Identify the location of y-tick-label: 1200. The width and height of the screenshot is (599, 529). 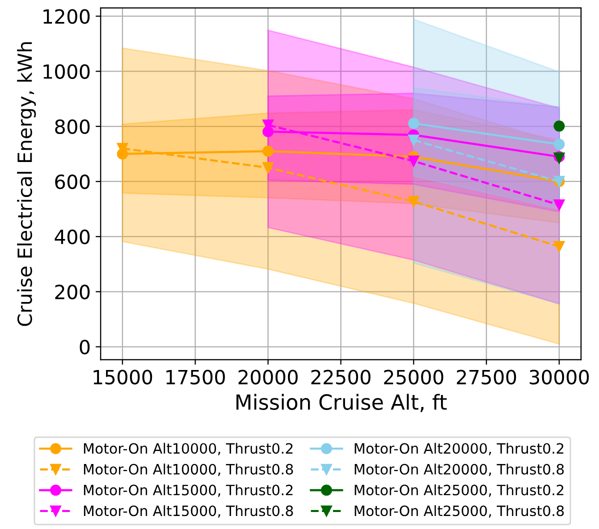
(67, 16).